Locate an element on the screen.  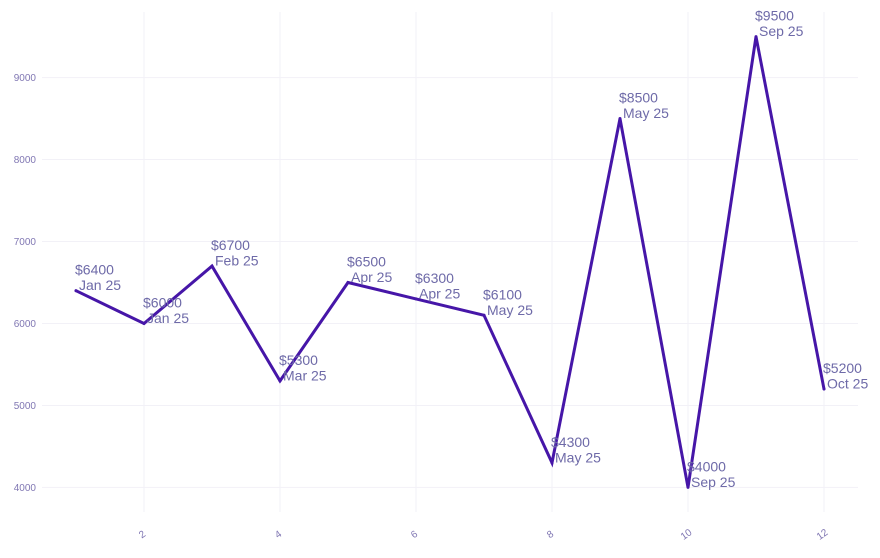
data-label-date: Mar 25 is located at coordinates (305, 375).